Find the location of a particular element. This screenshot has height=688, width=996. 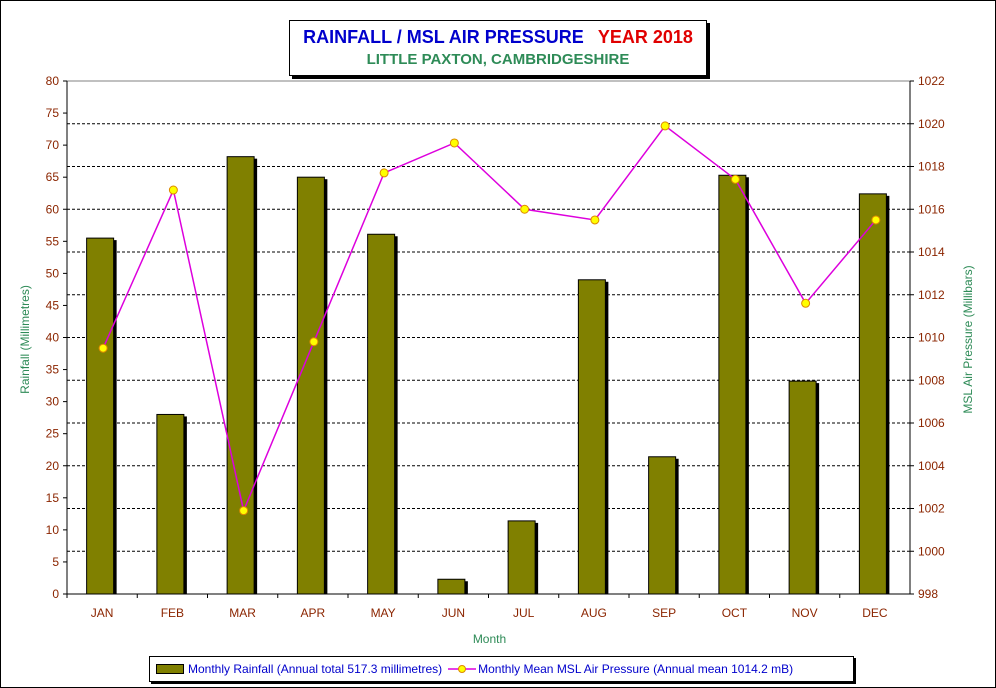

left-tick-label: 35 is located at coordinates (53, 370).